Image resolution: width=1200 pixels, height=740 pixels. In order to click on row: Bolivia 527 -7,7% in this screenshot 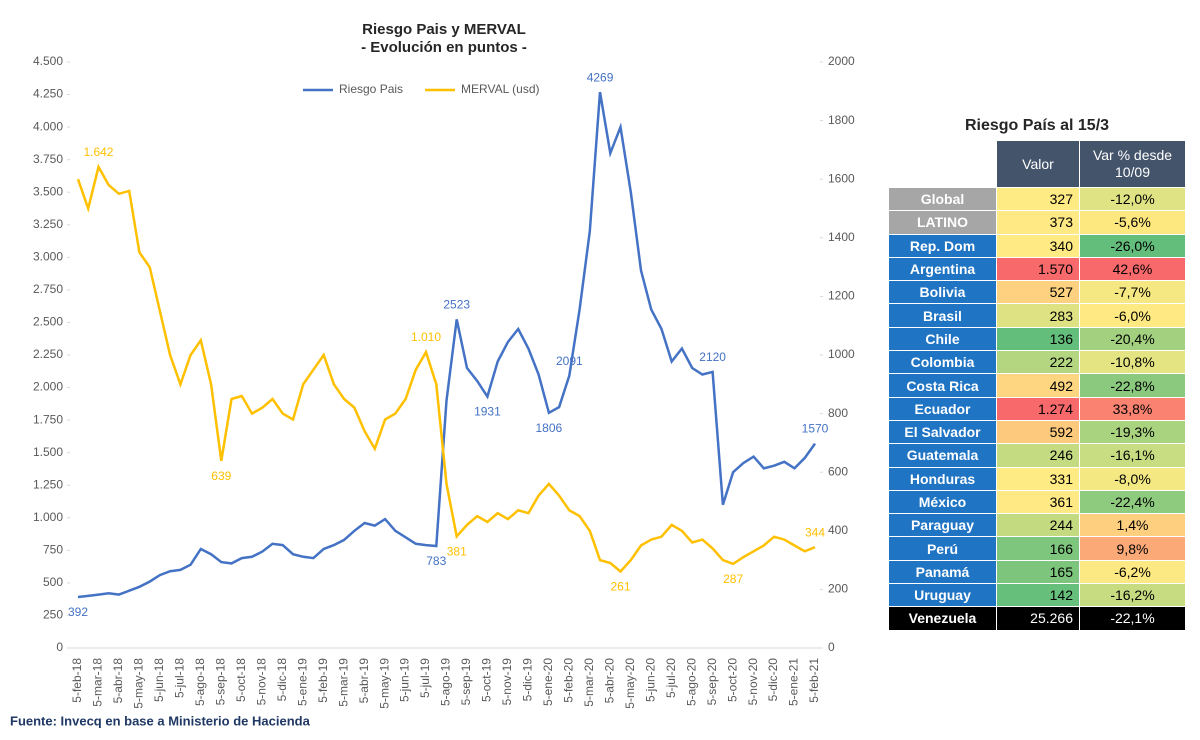, I will do `click(1037, 292)`.